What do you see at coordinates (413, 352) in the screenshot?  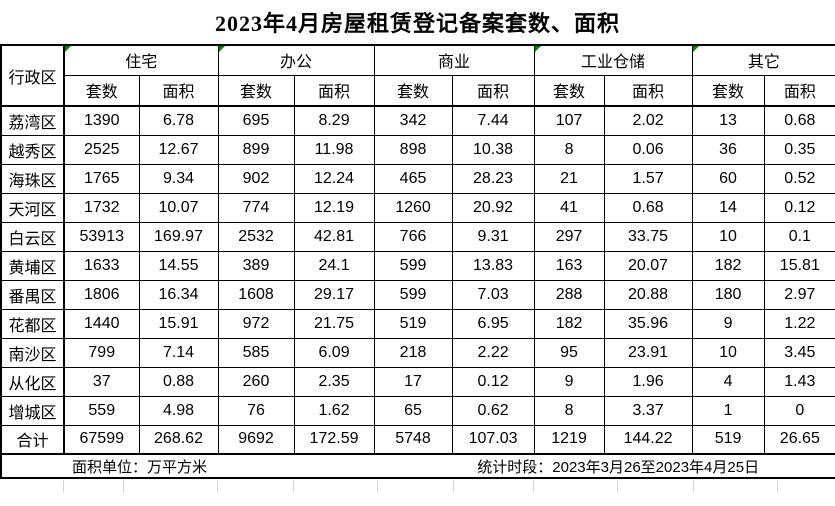 I see `value-cell: 218` at bounding box center [413, 352].